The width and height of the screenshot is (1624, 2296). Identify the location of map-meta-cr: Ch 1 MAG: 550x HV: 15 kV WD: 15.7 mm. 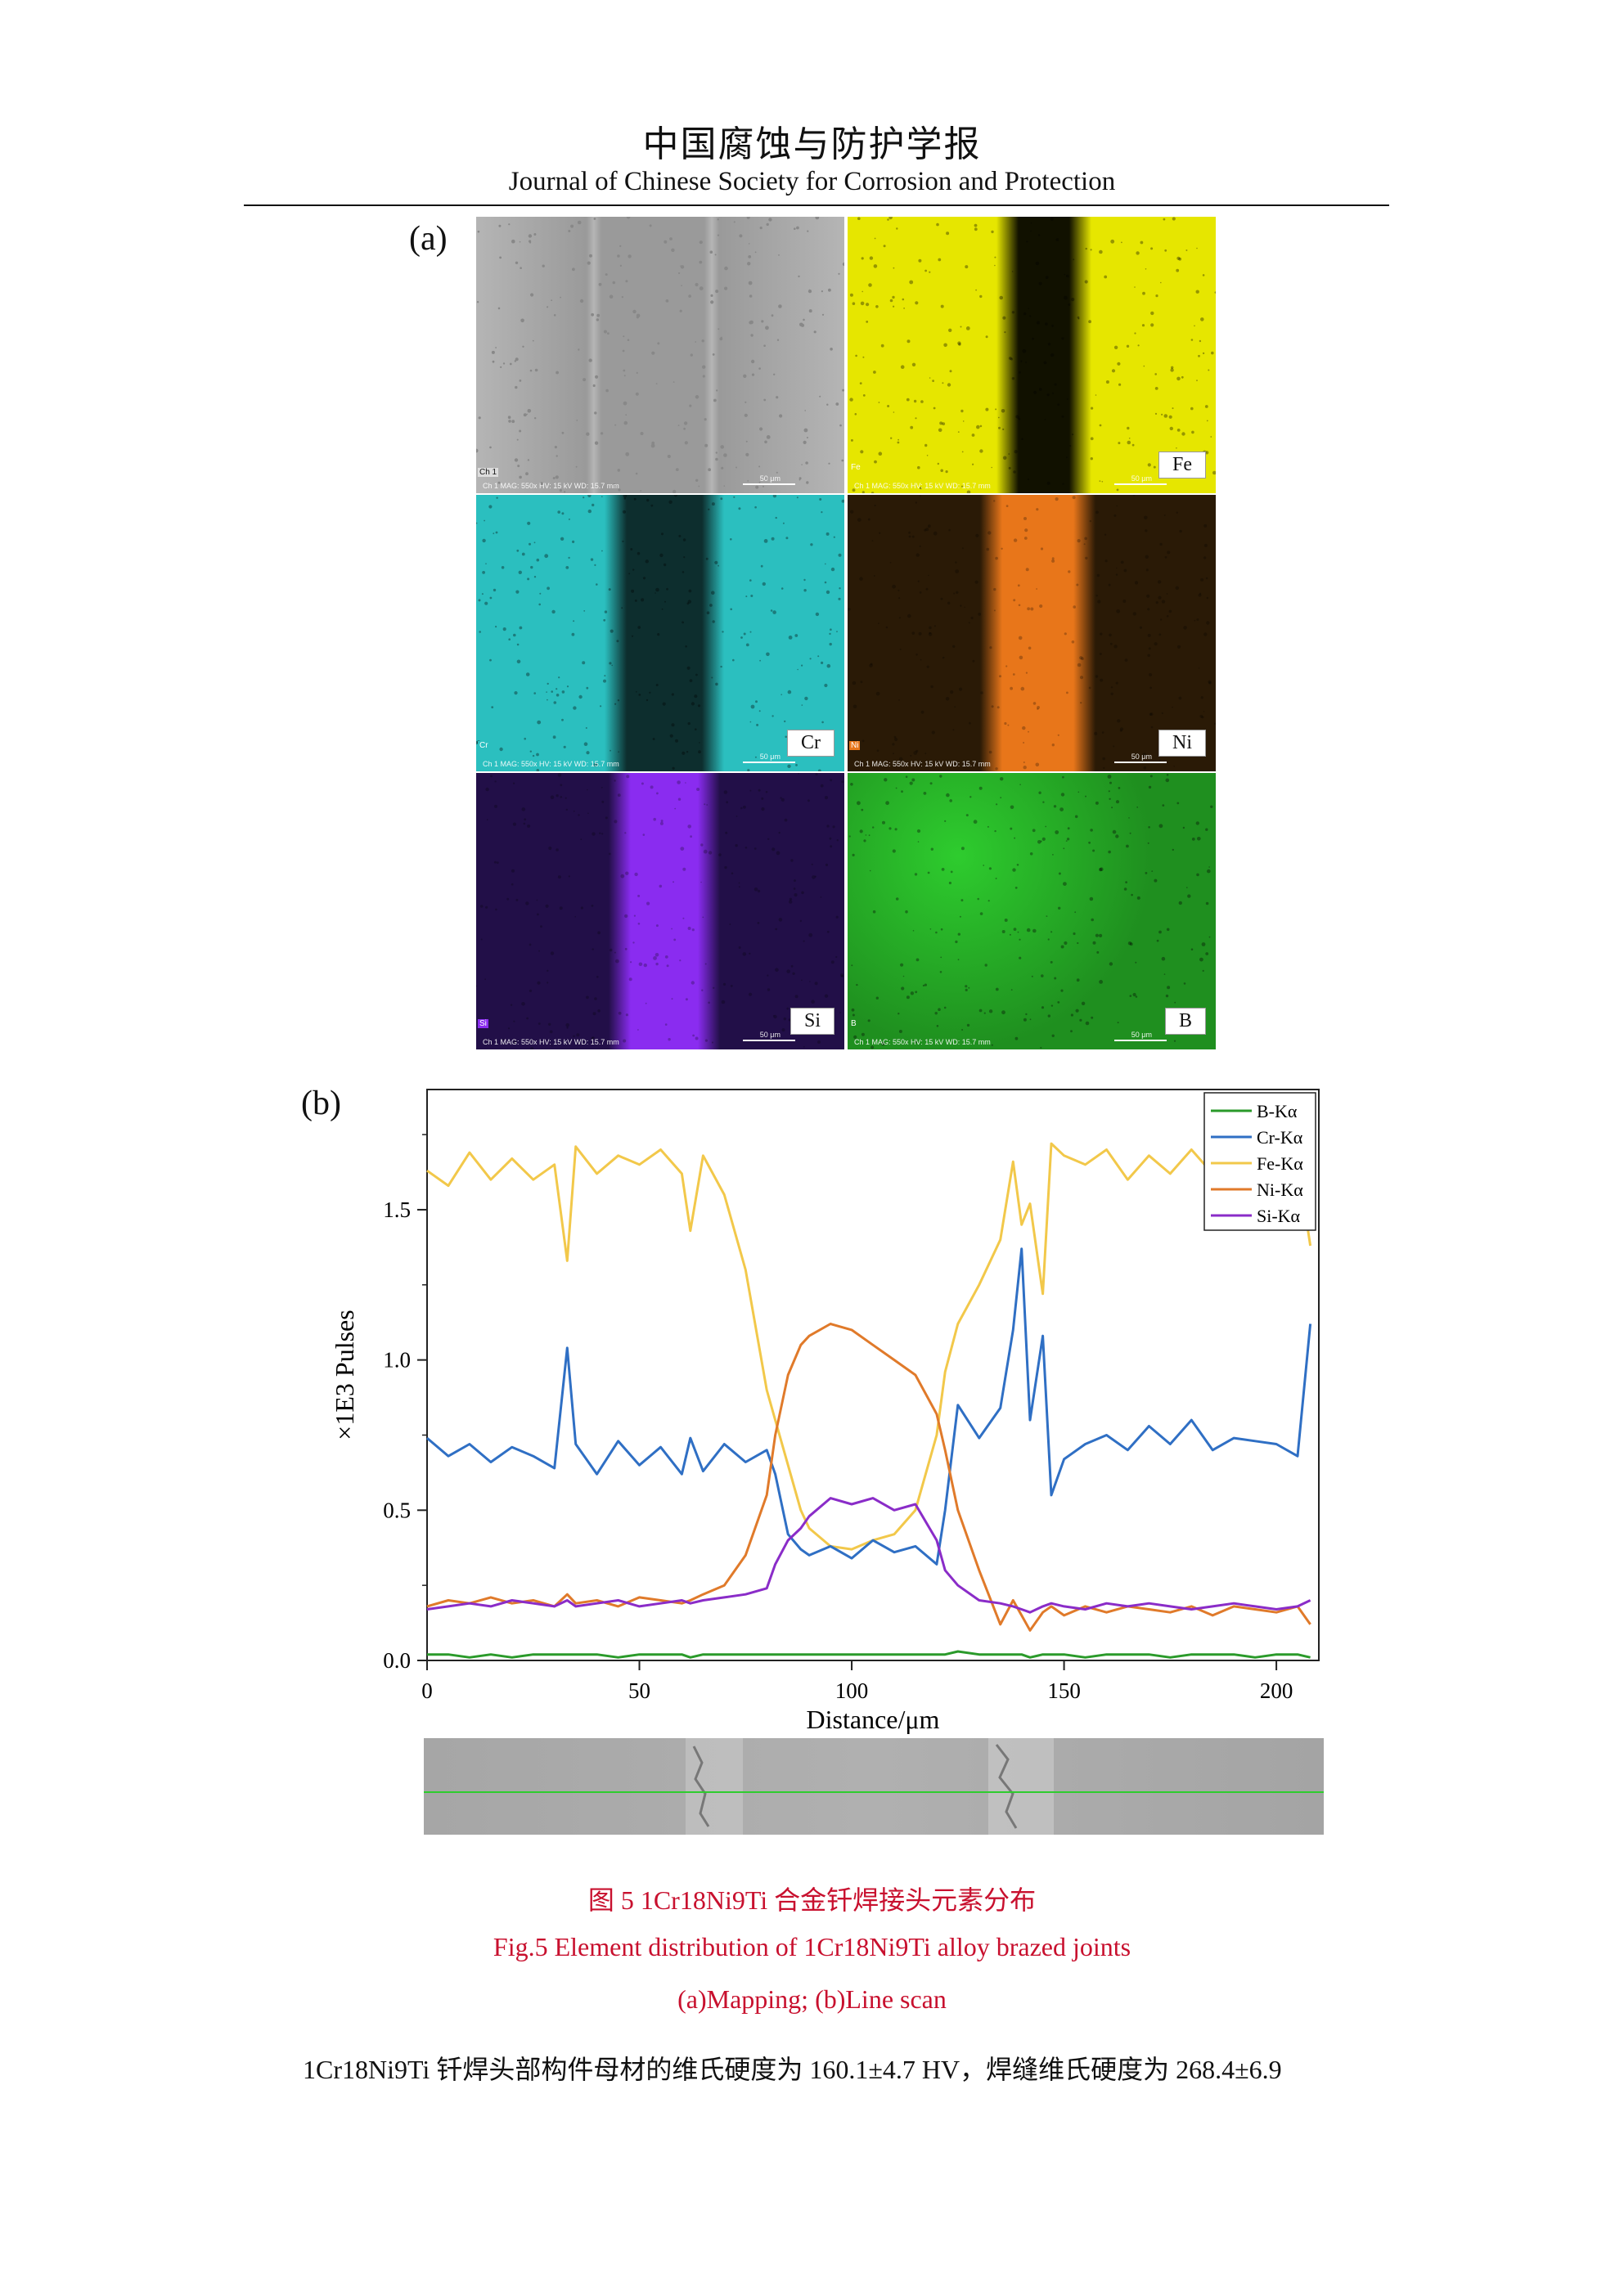
(551, 764).